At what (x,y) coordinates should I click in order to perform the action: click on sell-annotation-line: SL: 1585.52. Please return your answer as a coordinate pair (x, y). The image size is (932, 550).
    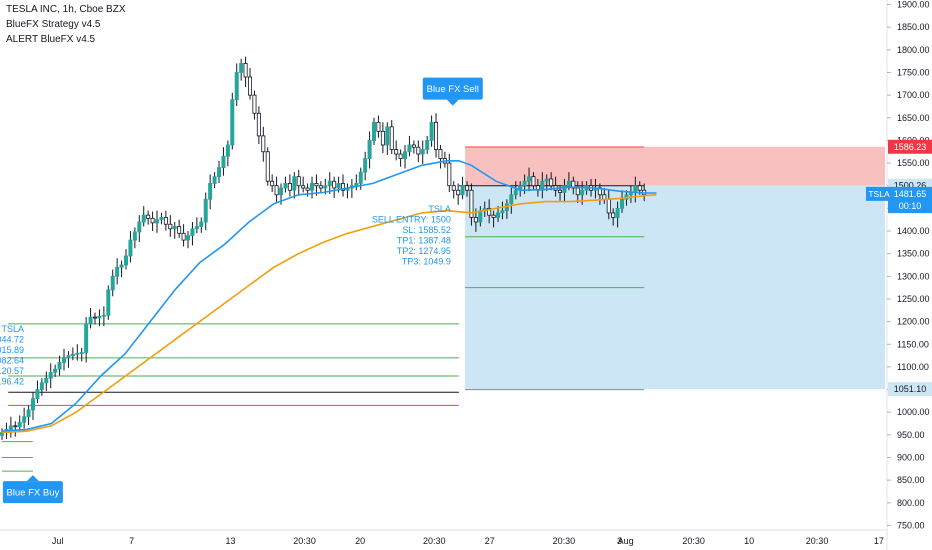
    Looking at the image, I should click on (426, 230).